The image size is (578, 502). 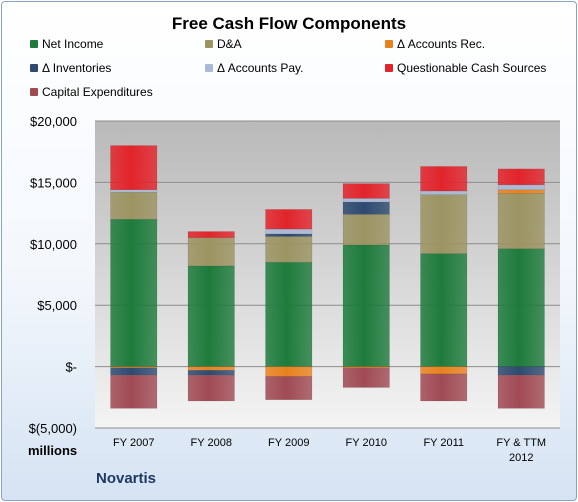 I want to click on legend-item: Δ Accounts Pay., so click(x=254, y=68).